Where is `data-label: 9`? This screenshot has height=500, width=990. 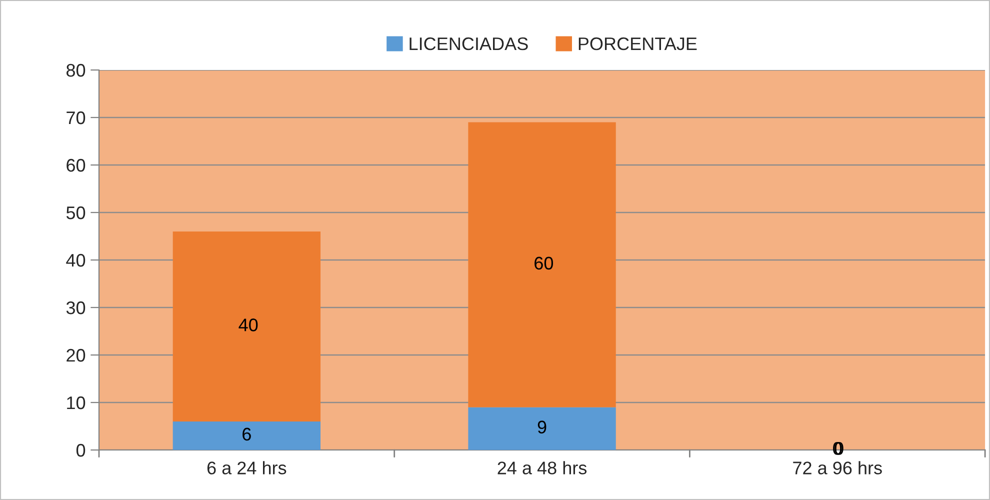
data-label: 9 is located at coordinates (542, 427).